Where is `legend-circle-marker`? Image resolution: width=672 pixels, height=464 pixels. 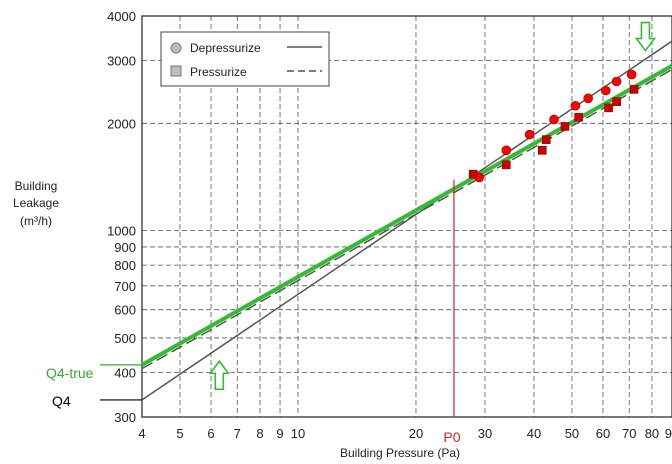 legend-circle-marker is located at coordinates (176, 48).